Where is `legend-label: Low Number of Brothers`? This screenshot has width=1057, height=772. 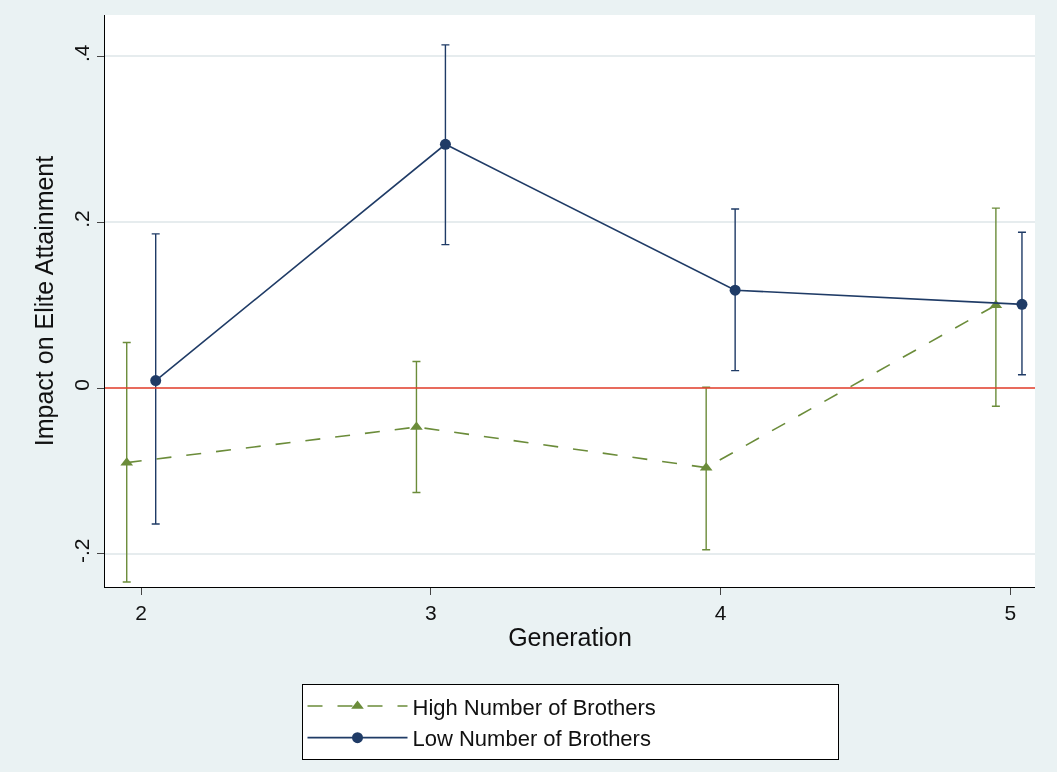 legend-label: Low Number of Brothers is located at coordinates (531, 739).